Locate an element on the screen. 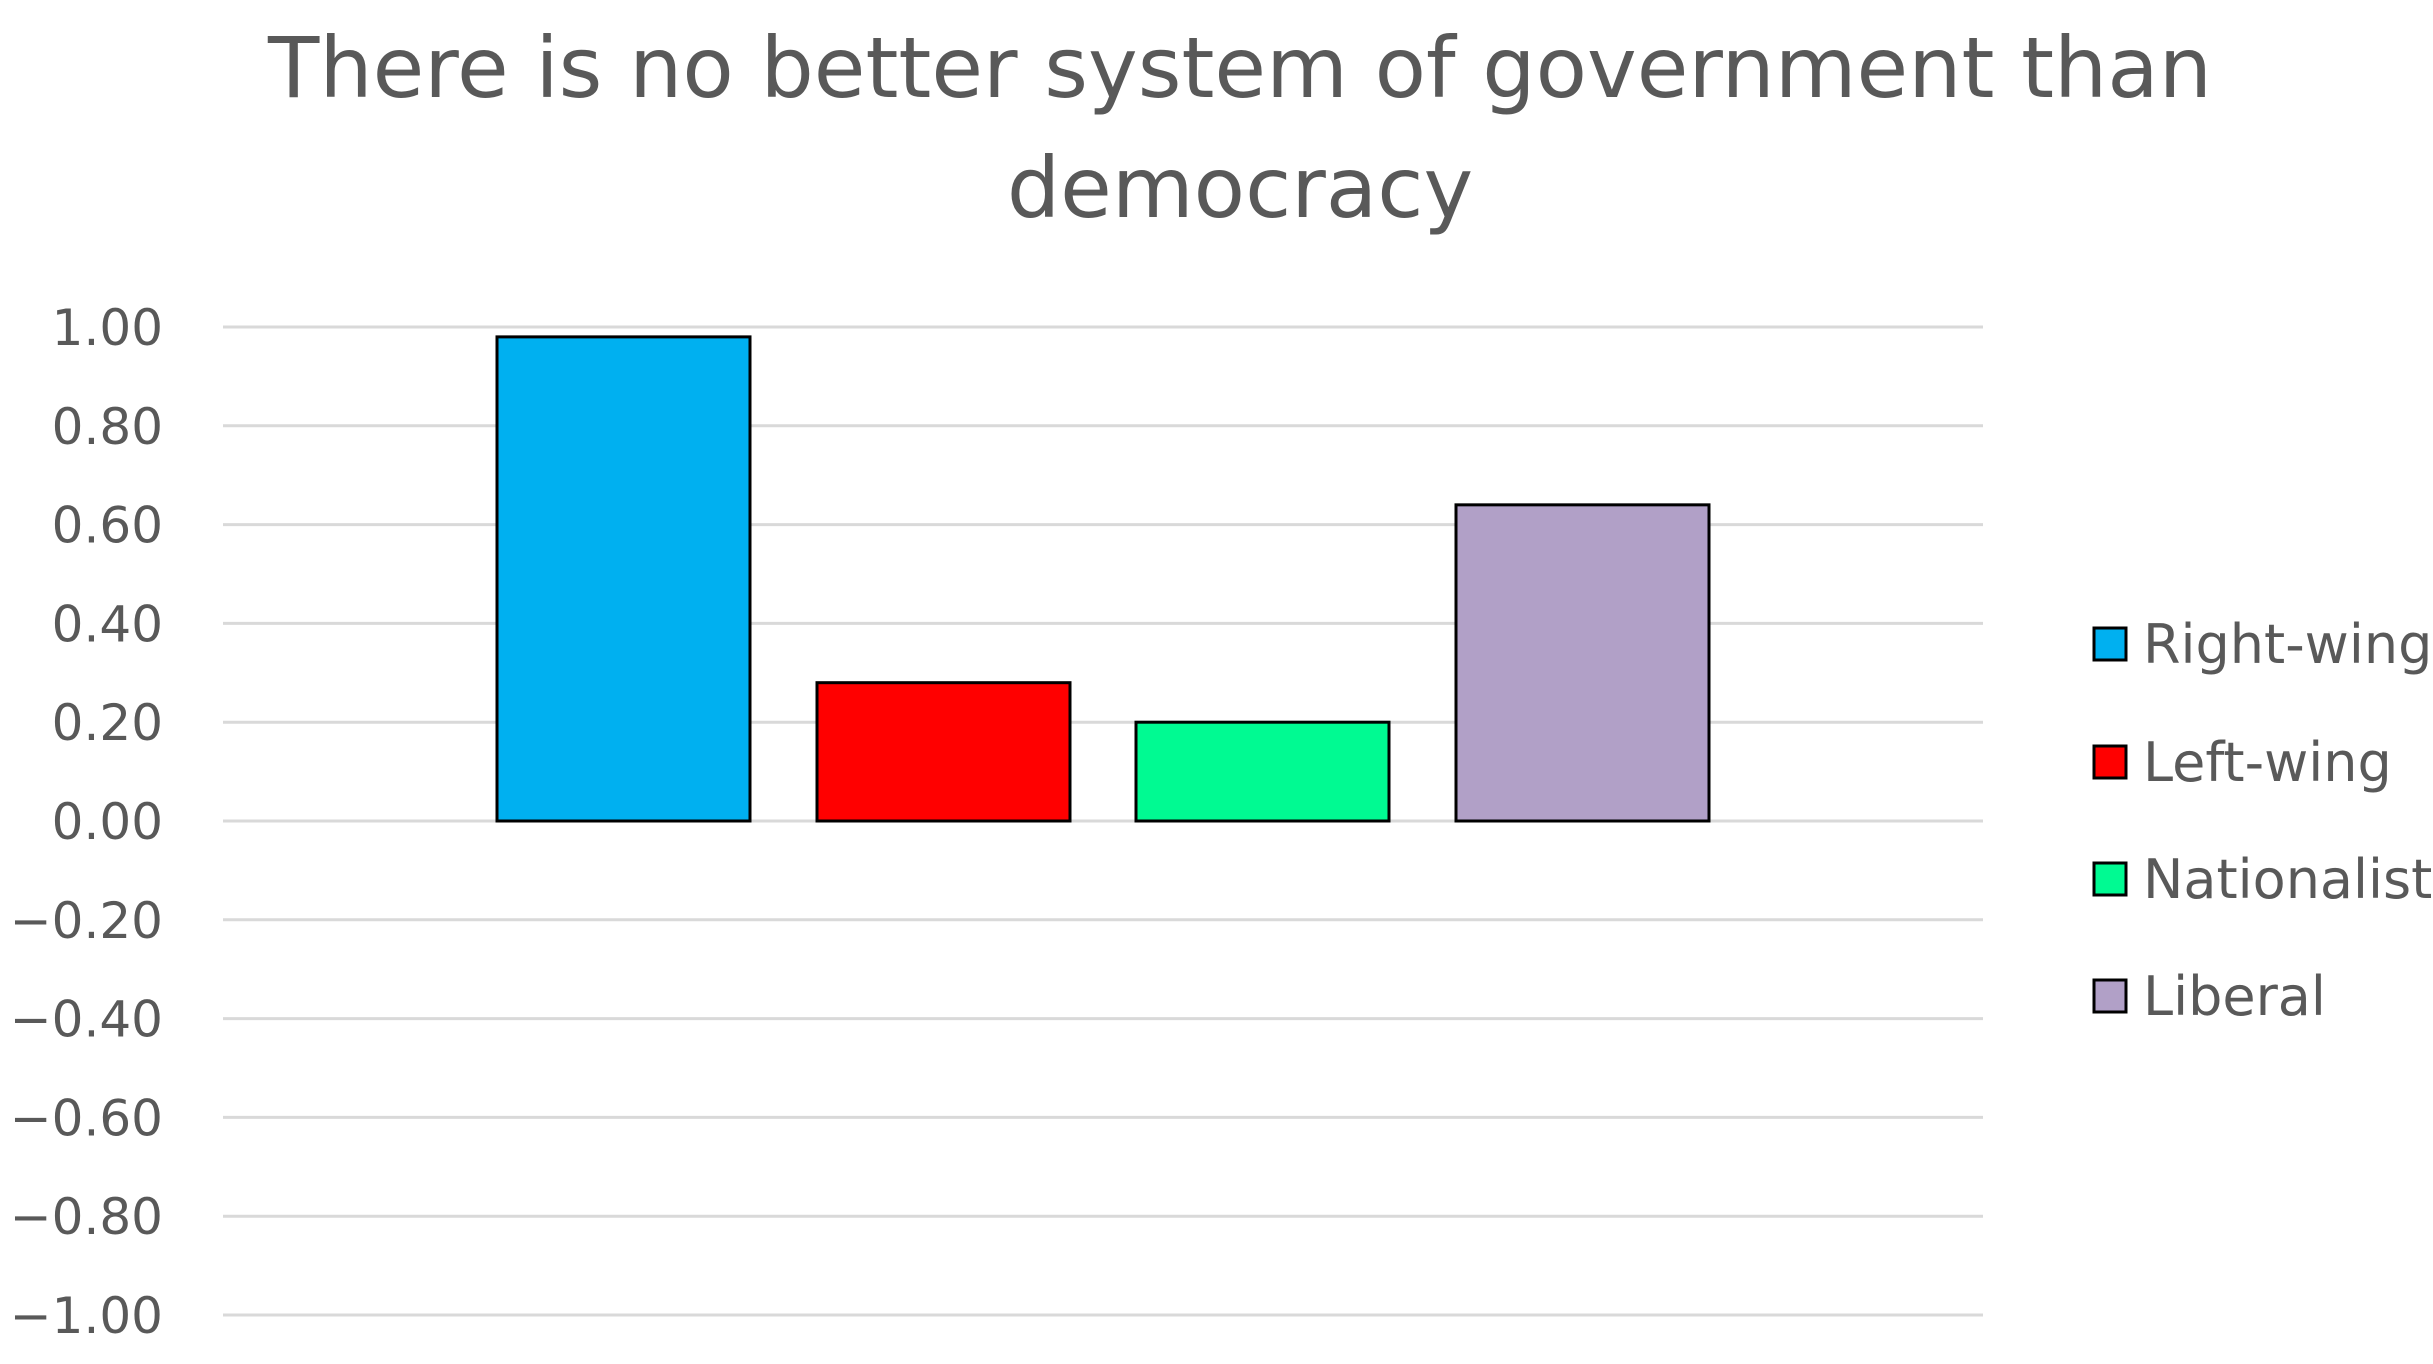  legend-item-nationalist: Nationalist is located at coordinates (2262, 879).